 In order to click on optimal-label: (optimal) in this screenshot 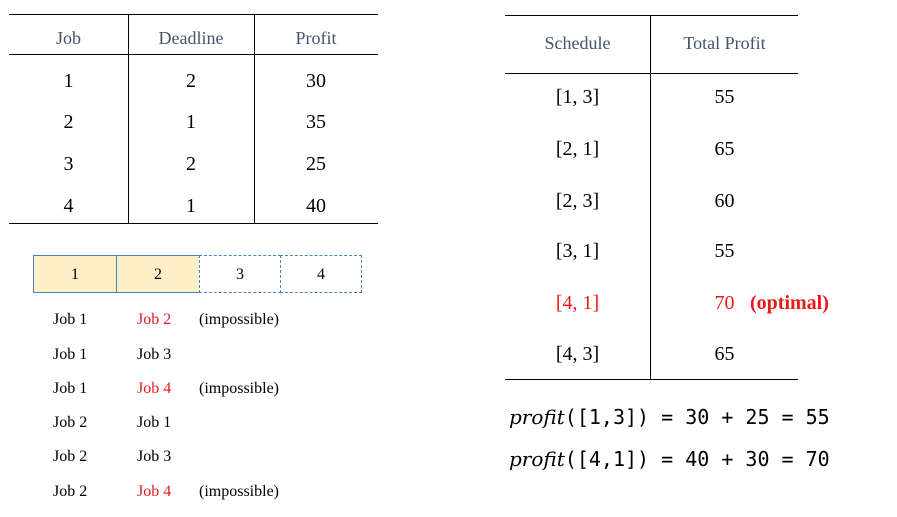, I will do `click(789, 303)`.